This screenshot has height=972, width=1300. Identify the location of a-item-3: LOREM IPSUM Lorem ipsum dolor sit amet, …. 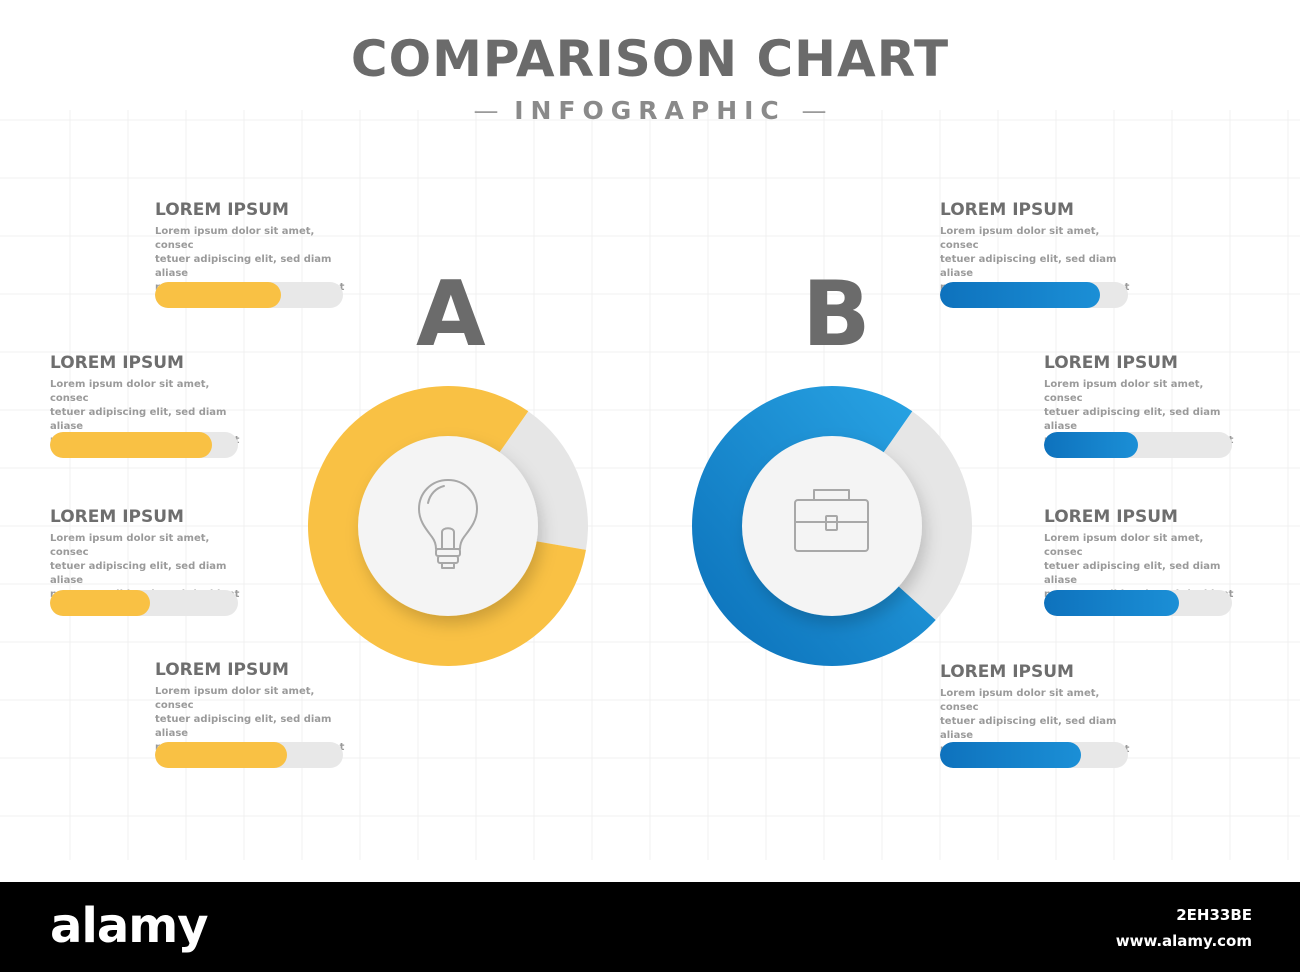
(145, 554).